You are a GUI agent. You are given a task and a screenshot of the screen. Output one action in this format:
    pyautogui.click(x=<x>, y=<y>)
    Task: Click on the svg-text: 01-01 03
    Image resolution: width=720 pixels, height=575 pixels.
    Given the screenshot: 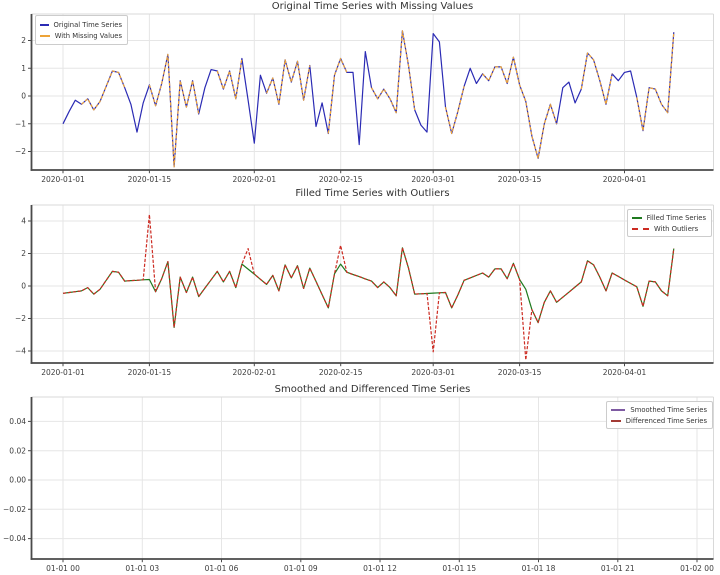 What is the action you would take?
    pyautogui.click(x=142, y=568)
    